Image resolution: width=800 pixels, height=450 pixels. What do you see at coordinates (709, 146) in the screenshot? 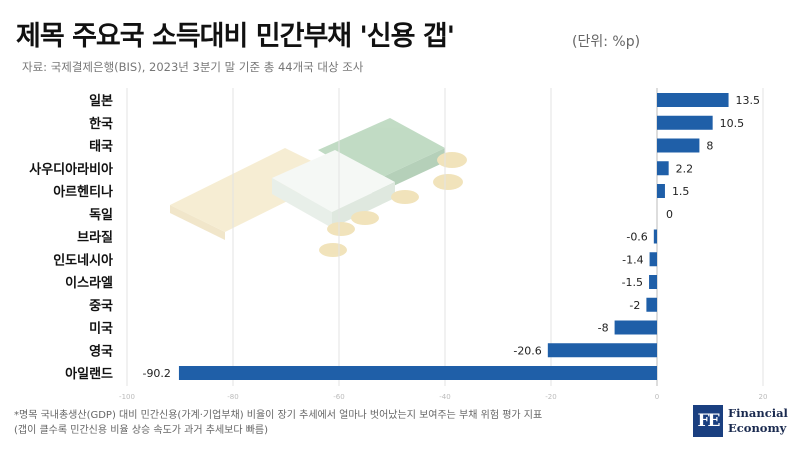
I see `data-label: 8` at bounding box center [709, 146].